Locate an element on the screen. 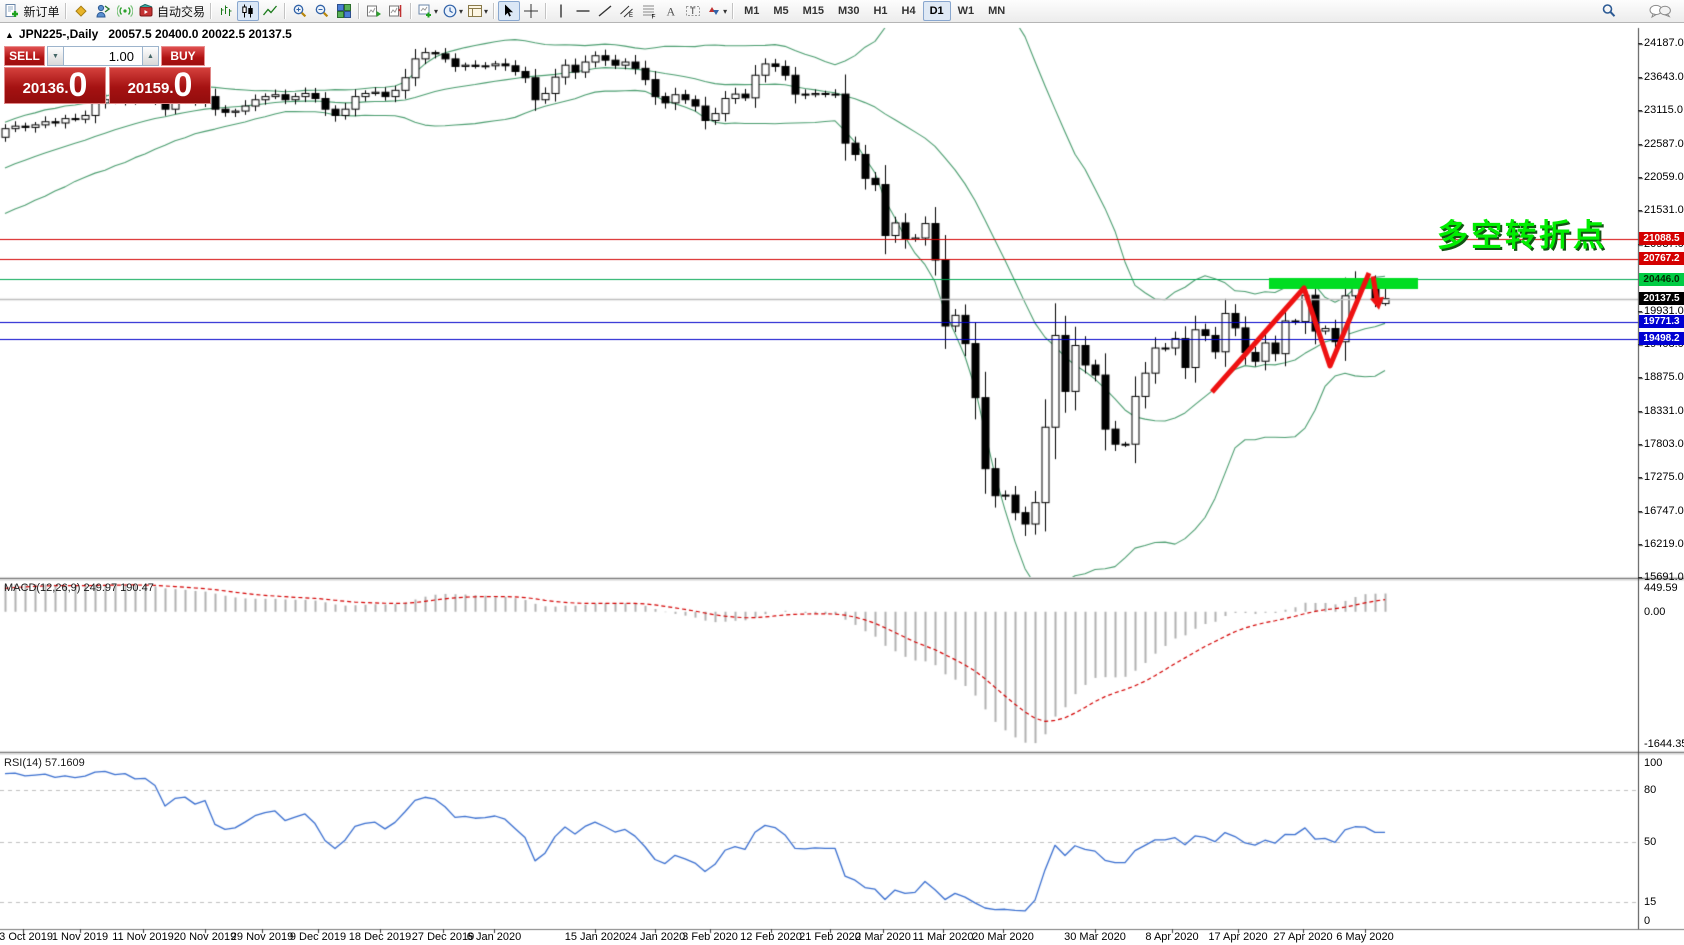 This screenshot has height=945, width=1684. sell-price-main: 20136 is located at coordinates (43, 88).